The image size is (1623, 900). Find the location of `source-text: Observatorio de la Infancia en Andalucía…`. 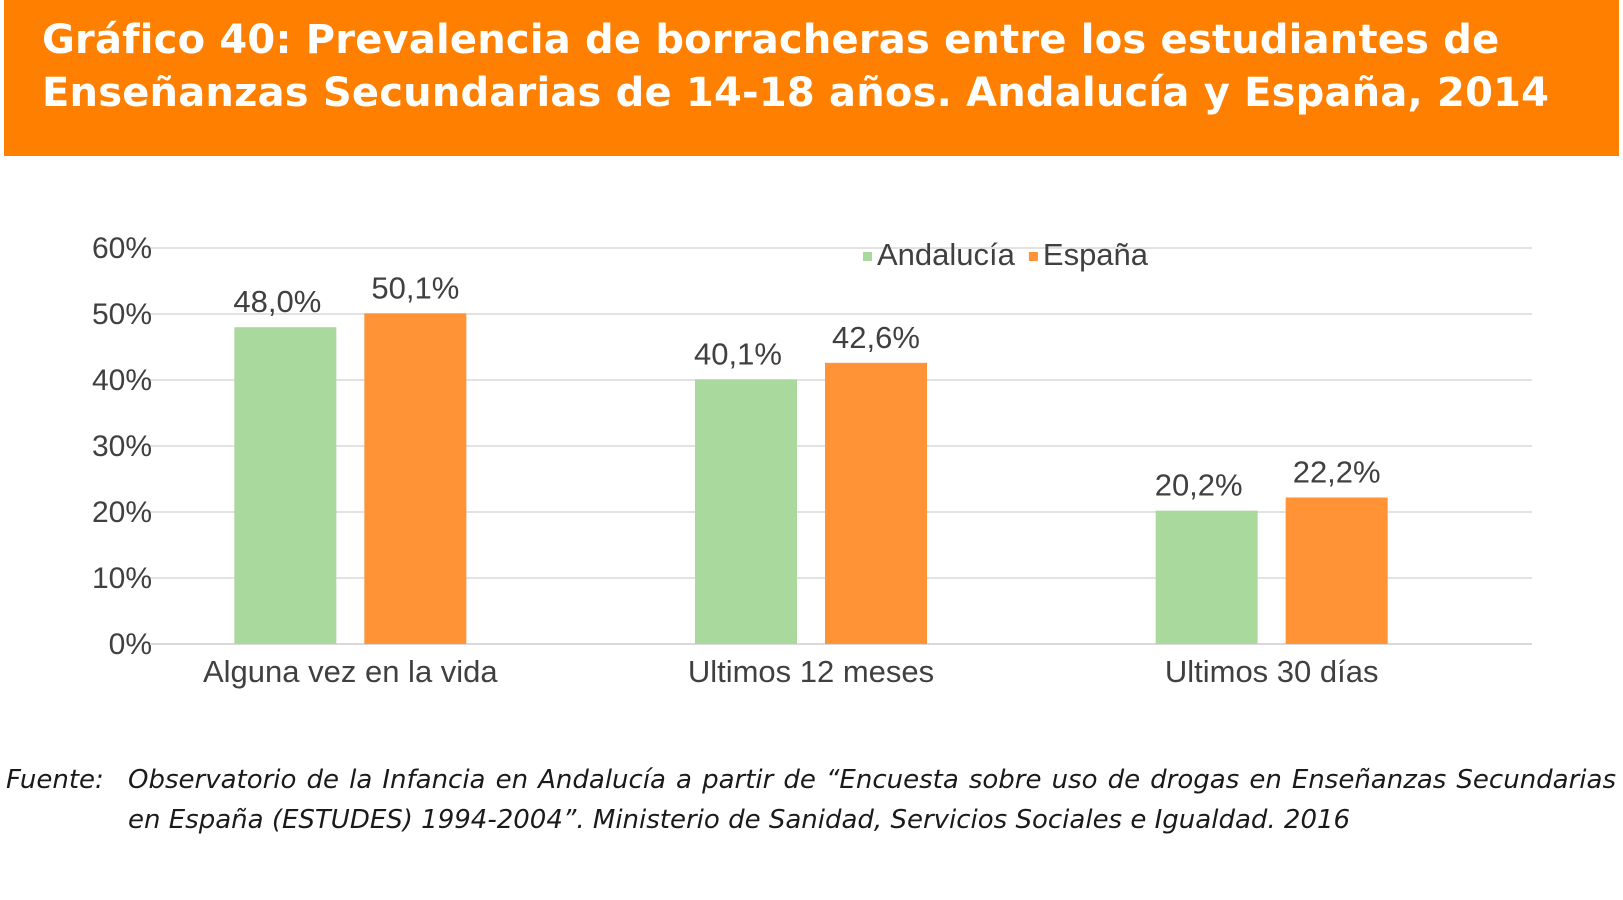

source-text: Observatorio de la Infancia en Andalucía… is located at coordinates (872, 800).